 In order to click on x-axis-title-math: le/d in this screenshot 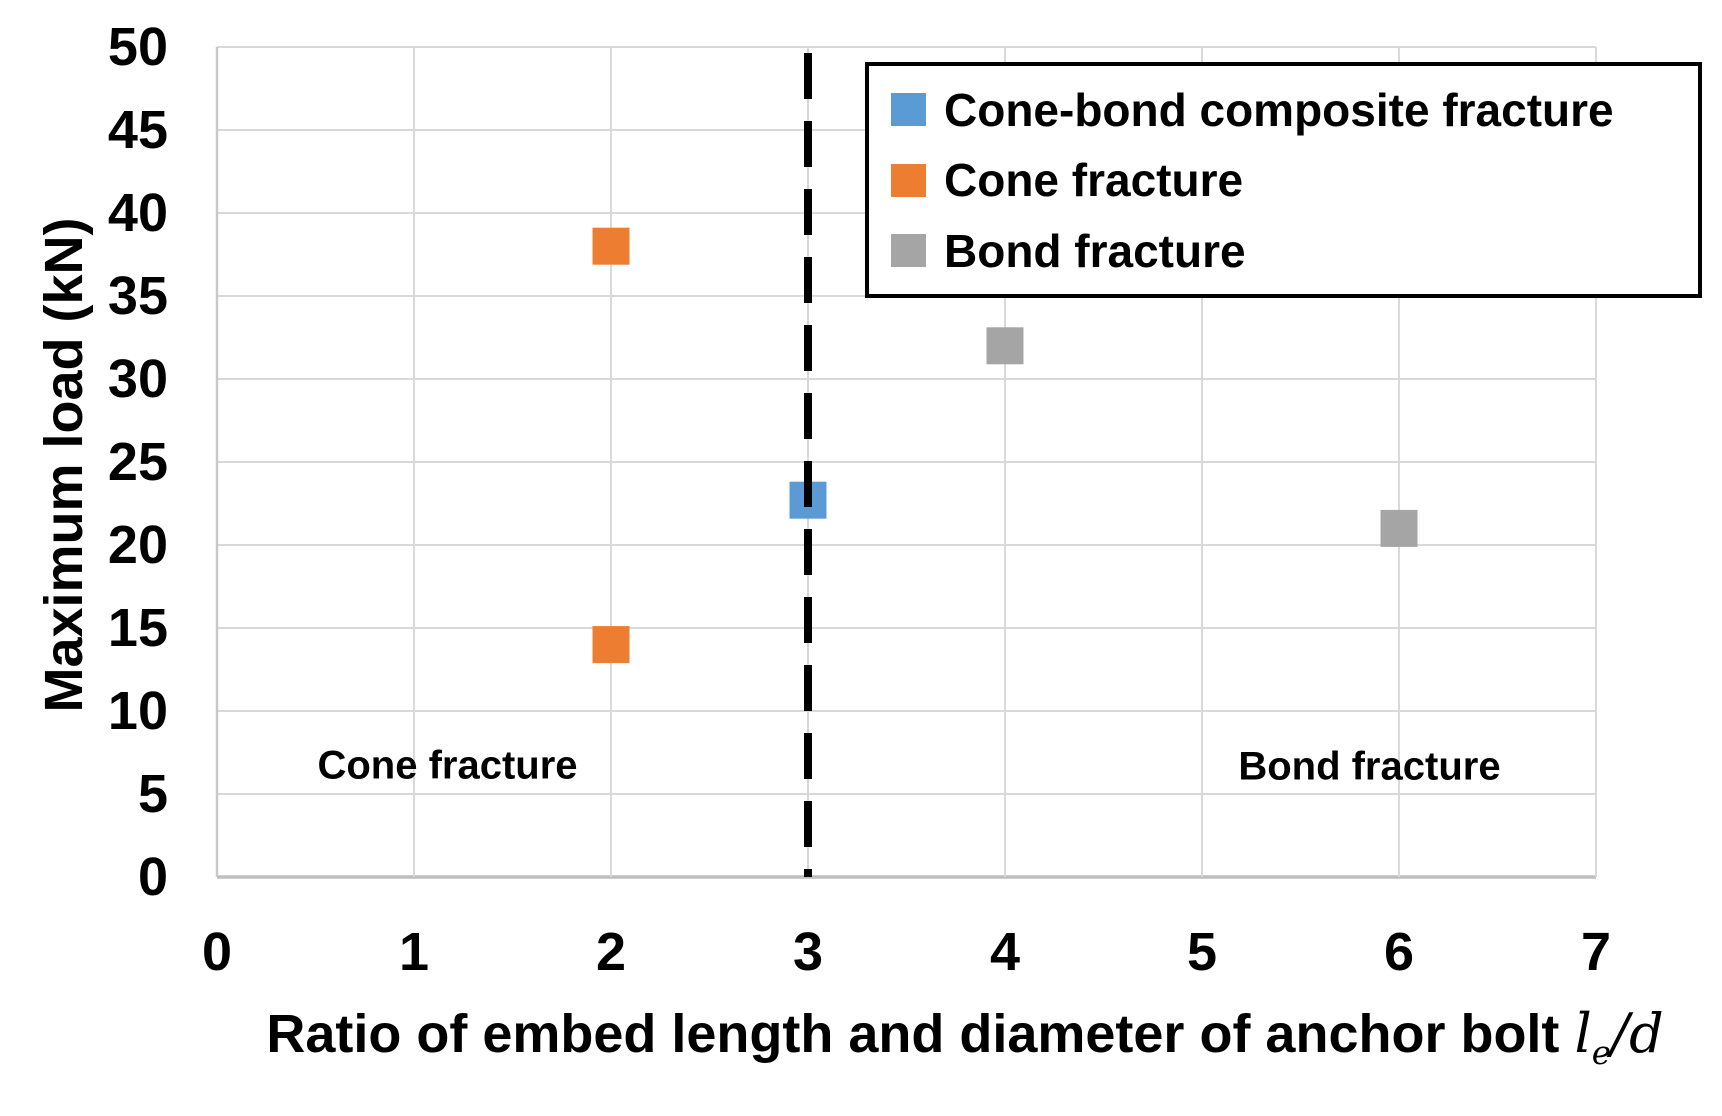, I will do `click(1619, 1035)`.